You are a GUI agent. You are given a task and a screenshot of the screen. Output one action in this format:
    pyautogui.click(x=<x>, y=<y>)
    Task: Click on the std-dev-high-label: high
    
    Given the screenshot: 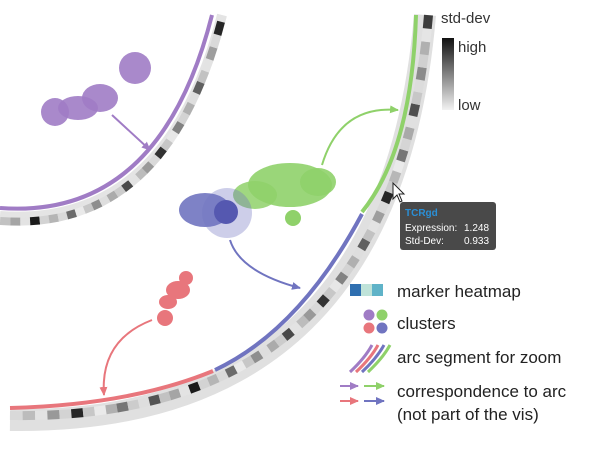 What is the action you would take?
    pyautogui.click(x=472, y=47)
    